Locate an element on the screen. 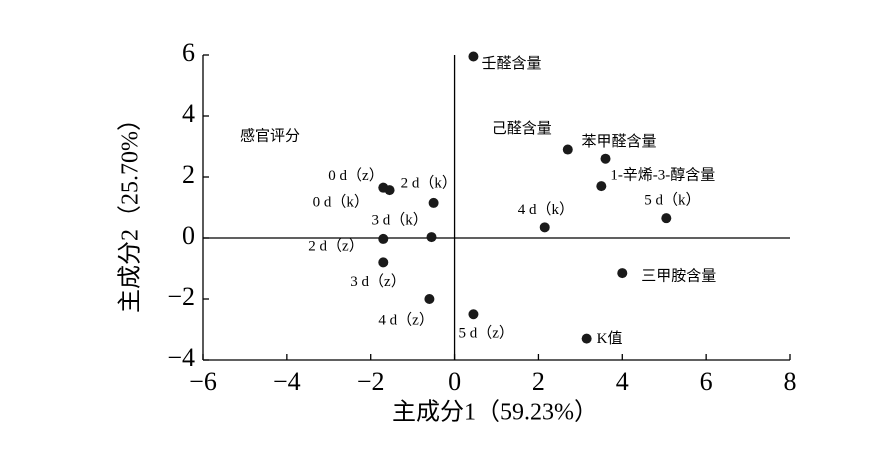  point-label: 2 d（k） is located at coordinates (429, 182).